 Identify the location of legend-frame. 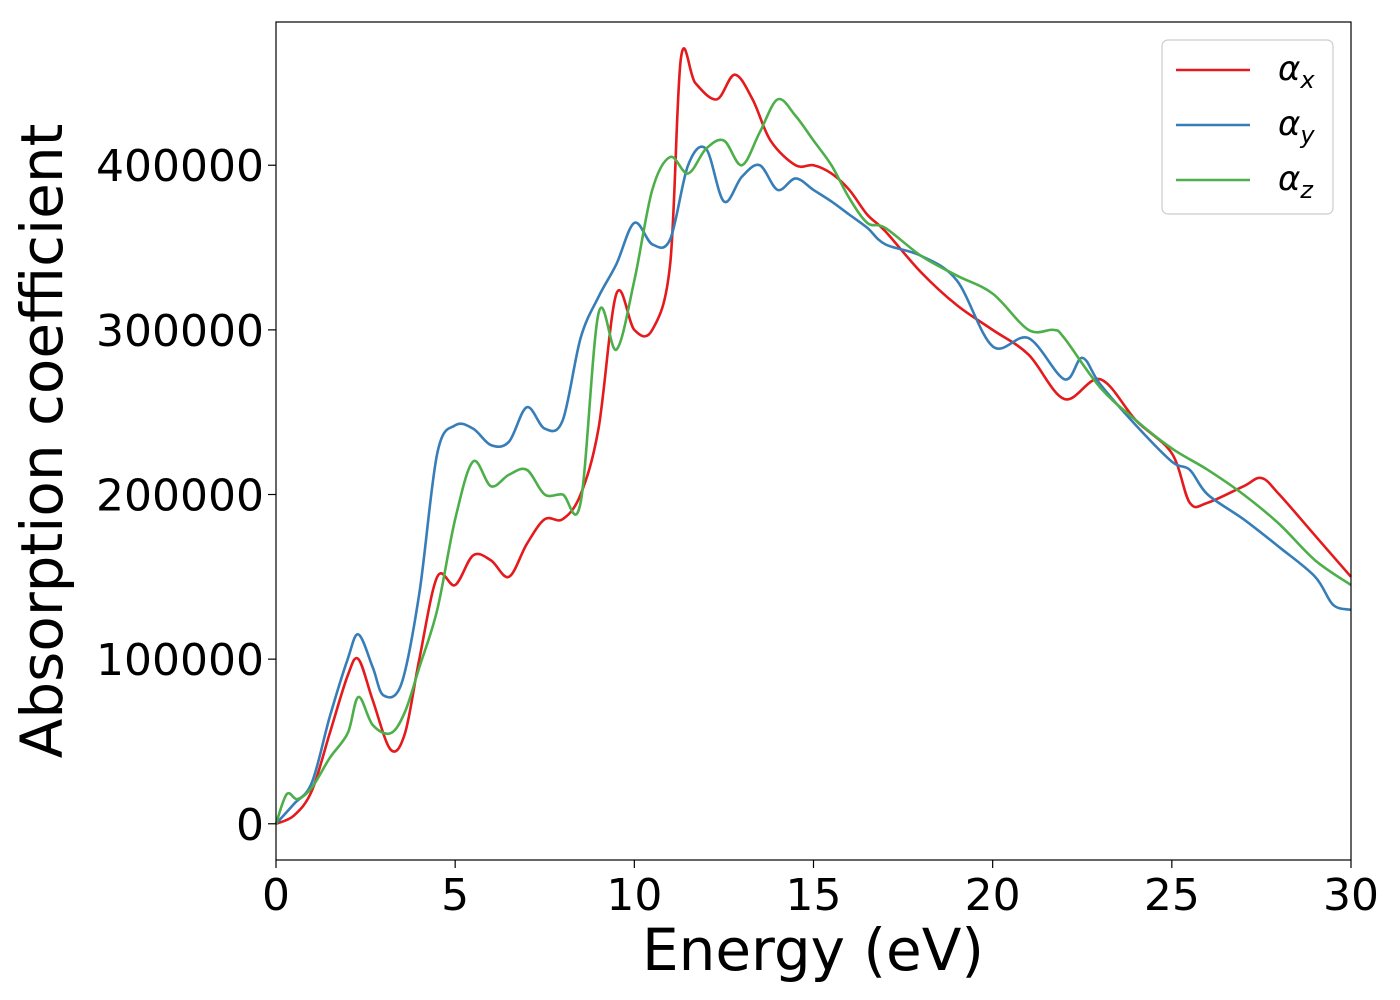
(1247, 127).